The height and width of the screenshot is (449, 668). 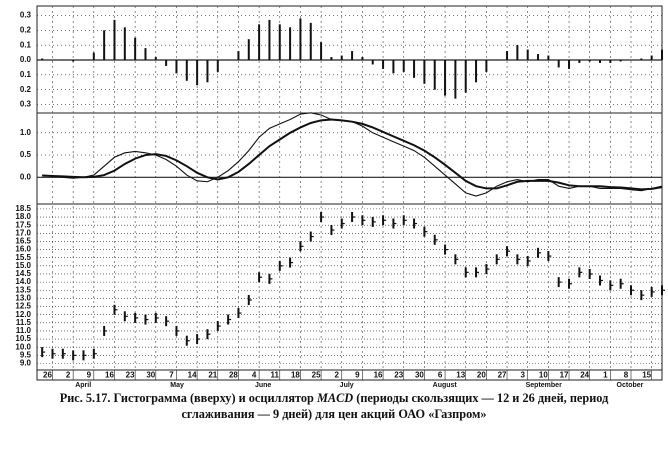 What do you see at coordinates (460, 375) in the screenshot?
I see `x-tick-label: 13` at bounding box center [460, 375].